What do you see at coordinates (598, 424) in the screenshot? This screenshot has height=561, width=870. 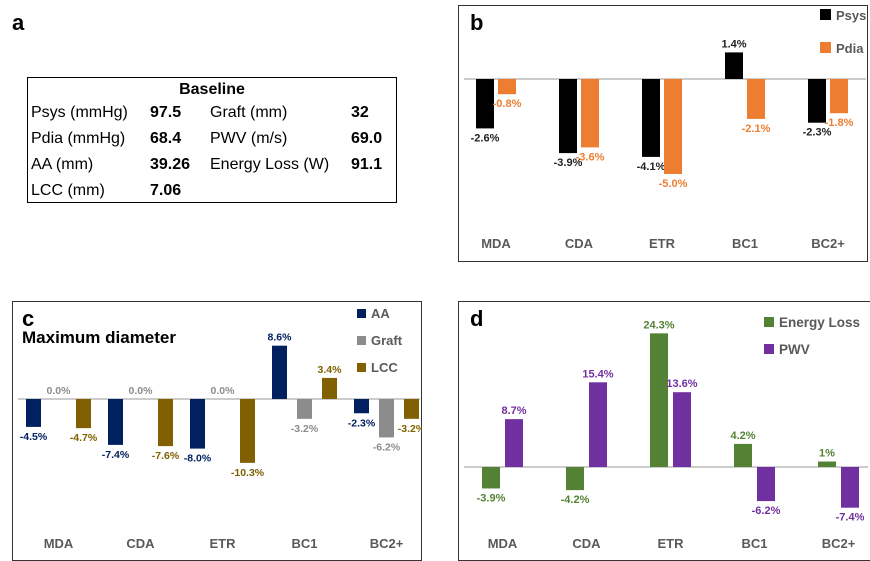 I see `bar-pwv-cda` at bounding box center [598, 424].